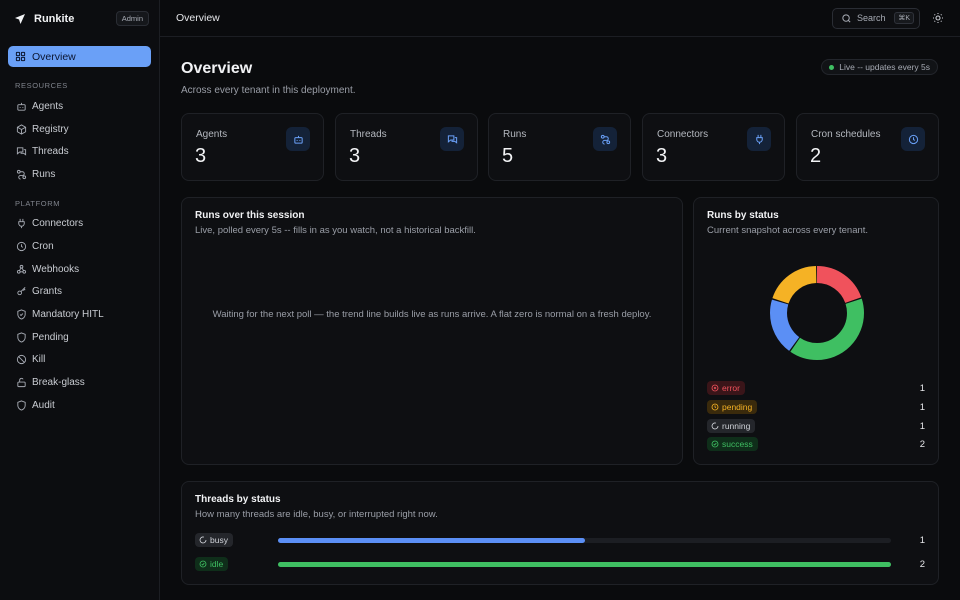  I want to click on sidebar-item-overview: Overview, so click(79, 56).